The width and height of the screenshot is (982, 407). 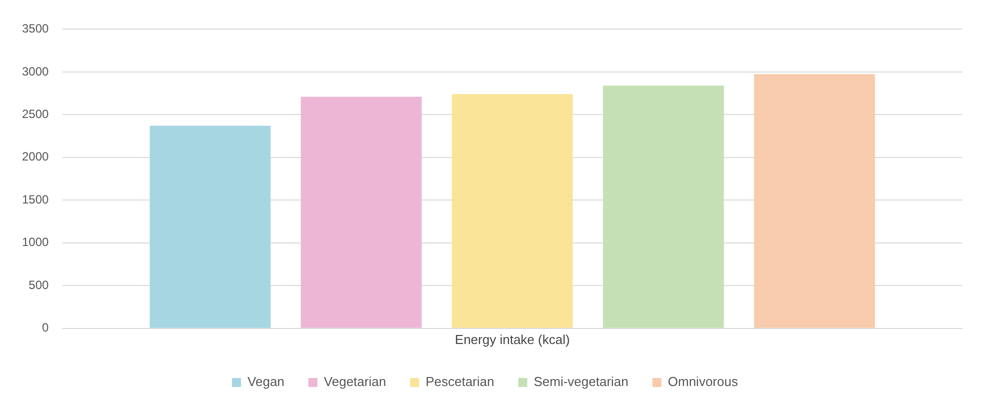 What do you see at coordinates (36, 242) in the screenshot?
I see `y-tick-label: 1000` at bounding box center [36, 242].